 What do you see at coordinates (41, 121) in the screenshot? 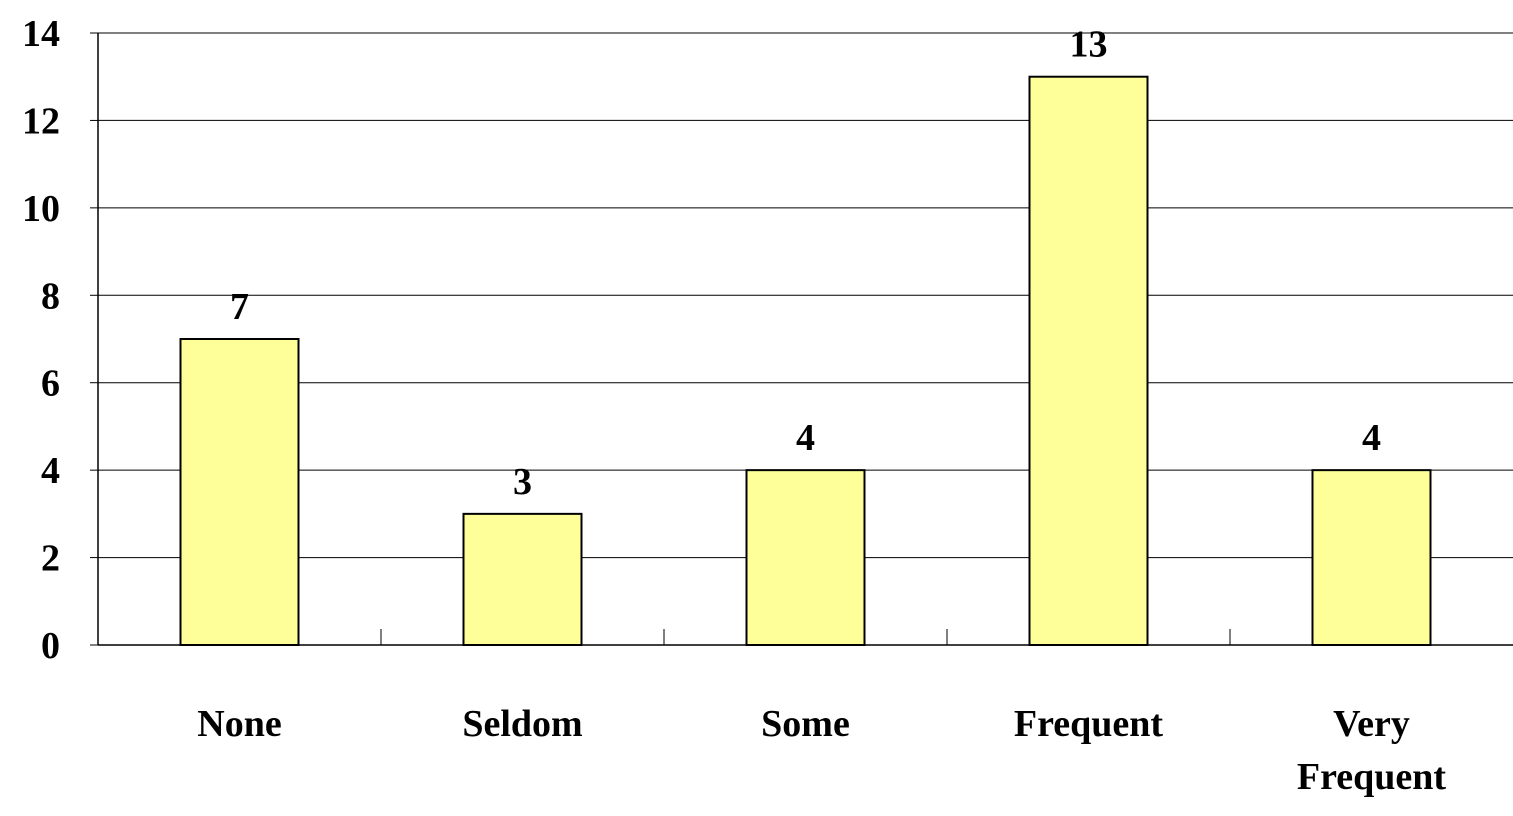
I see `y-tick-label: 12` at bounding box center [41, 121].